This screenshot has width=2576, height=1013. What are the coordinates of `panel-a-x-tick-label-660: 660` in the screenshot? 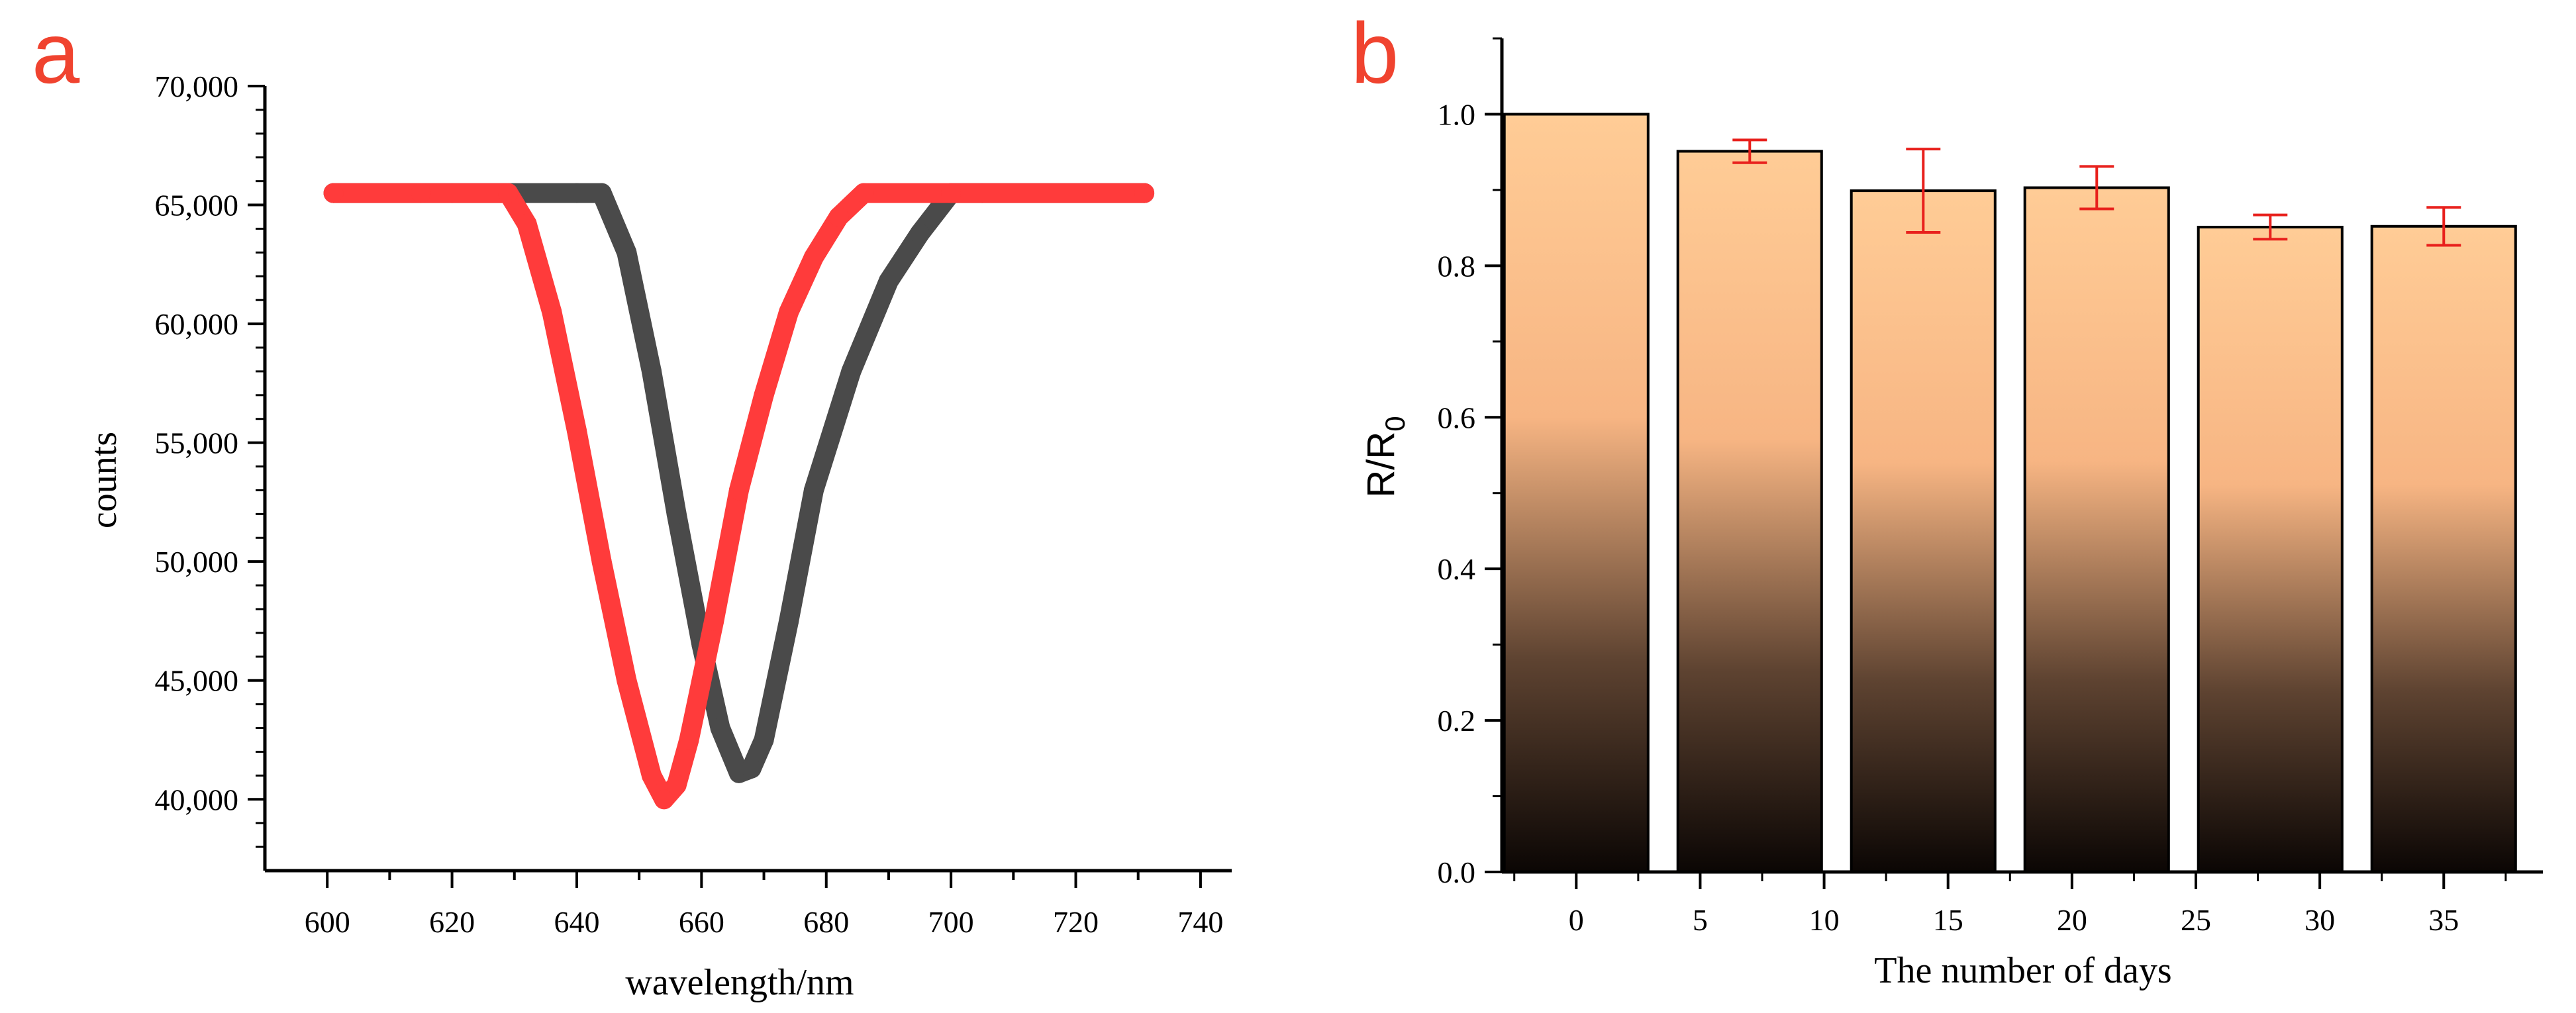 It's located at (701, 922).